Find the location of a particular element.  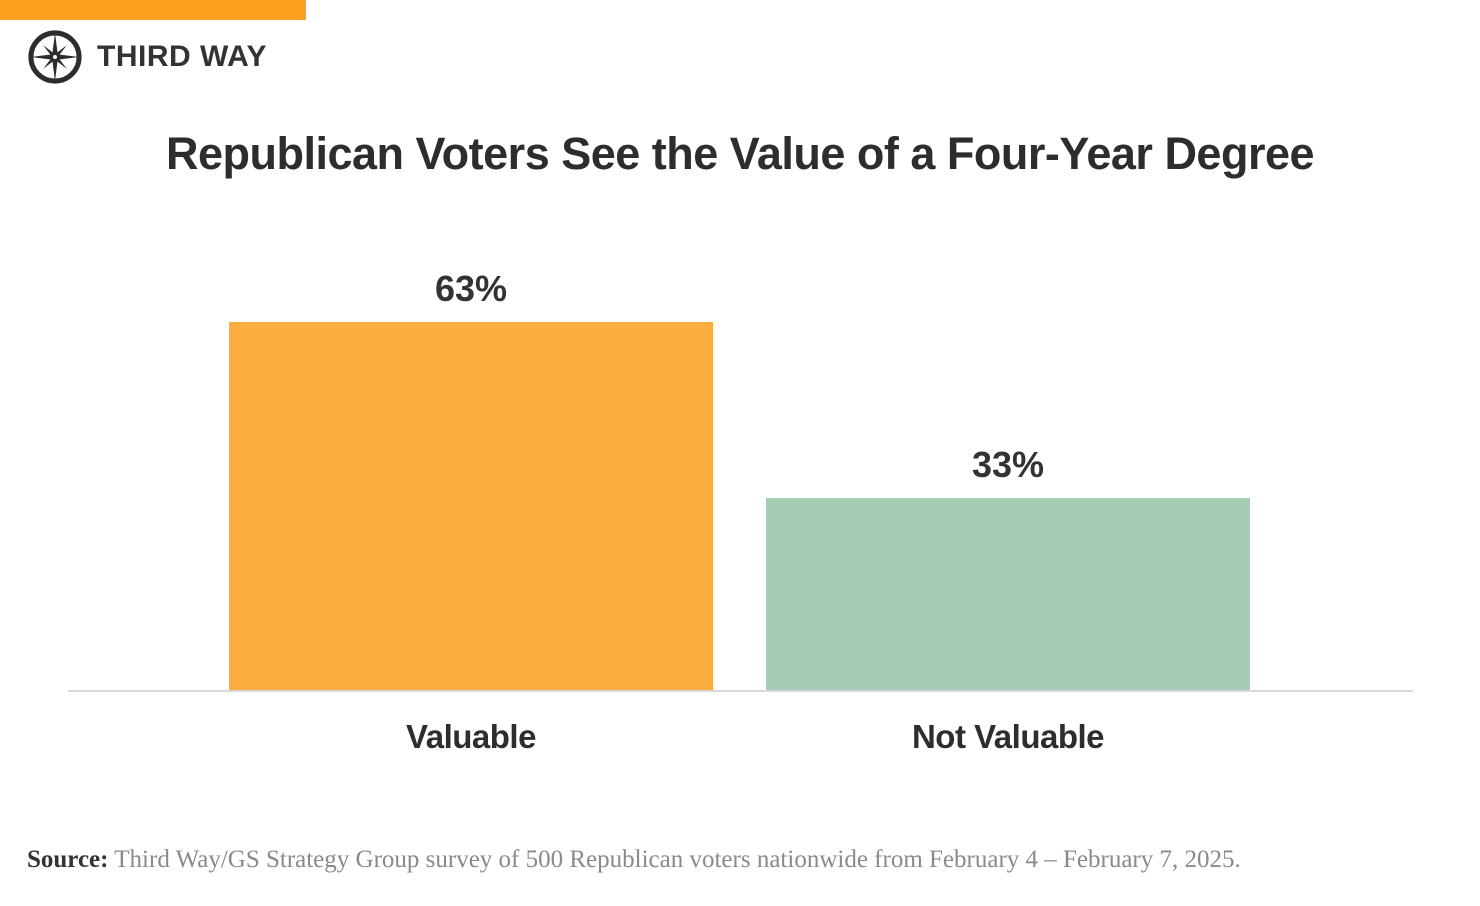

category-label-valuable: Valuable is located at coordinates (471, 736).